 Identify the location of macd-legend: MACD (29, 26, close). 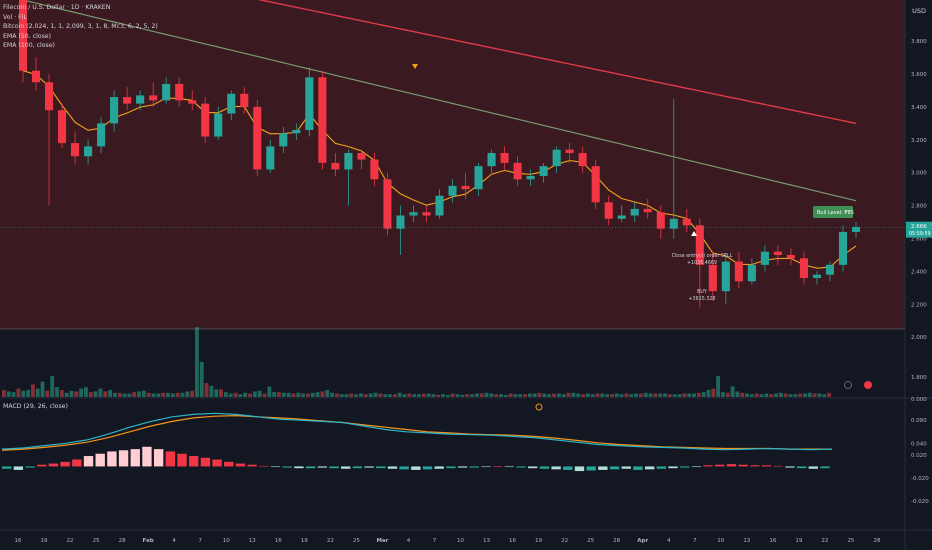
(35, 406).